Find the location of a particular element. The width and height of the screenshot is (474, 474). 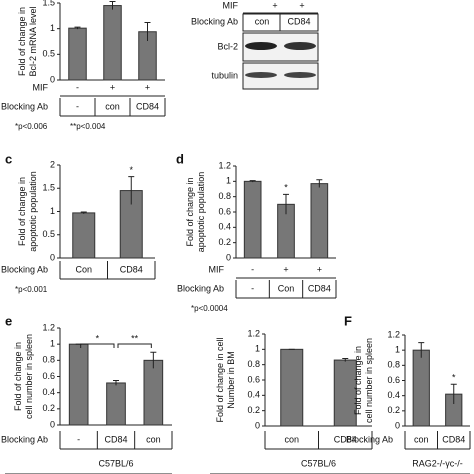

y-tick-label: 2 is located at coordinates (52, 164).